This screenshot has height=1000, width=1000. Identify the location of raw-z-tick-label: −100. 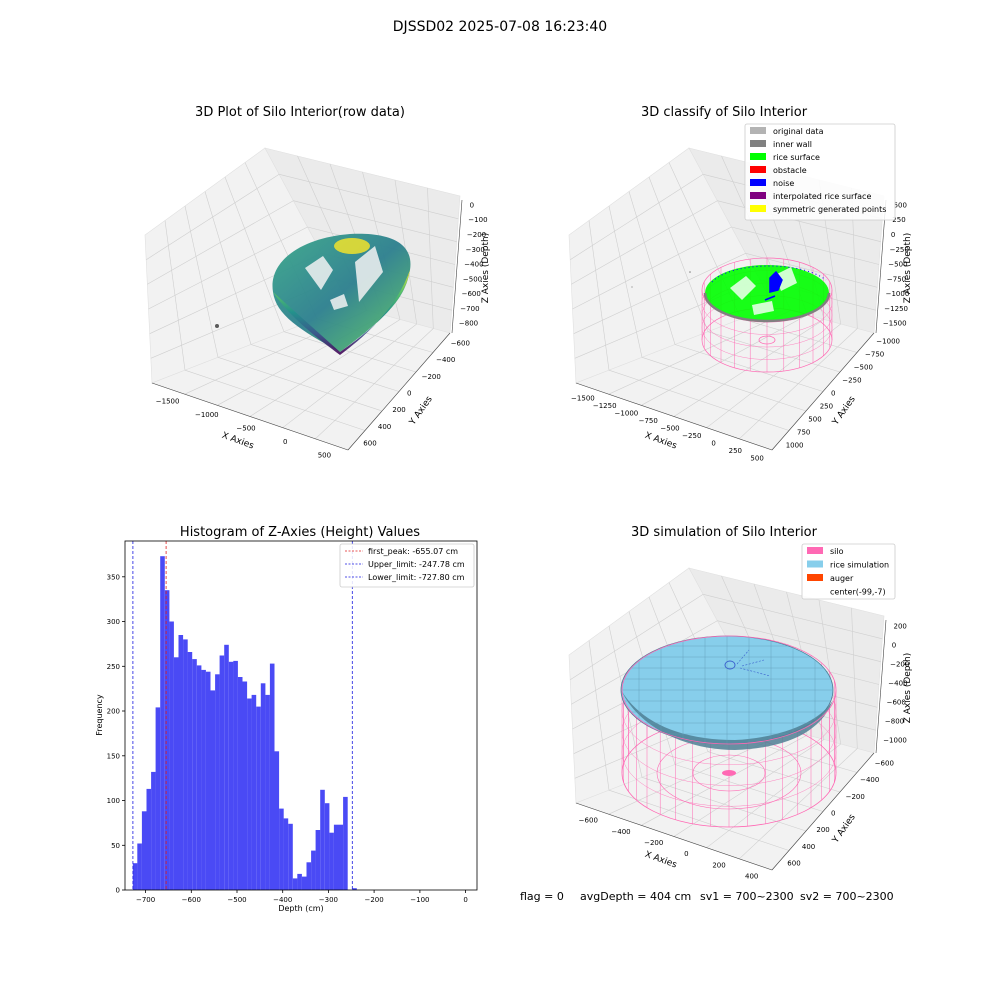
(477, 220).